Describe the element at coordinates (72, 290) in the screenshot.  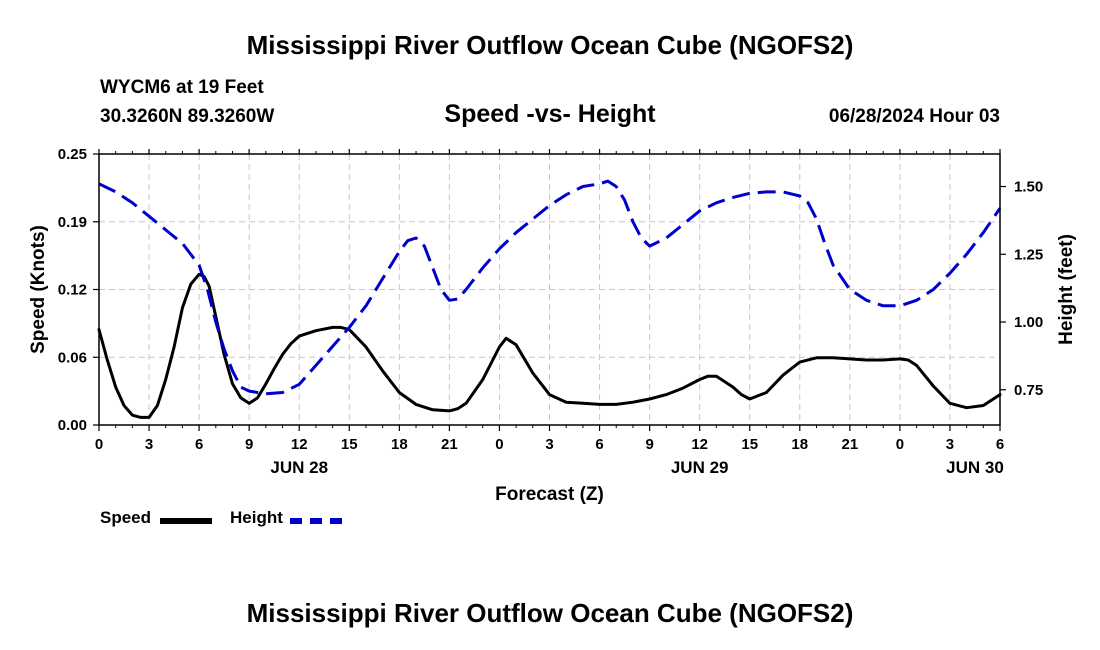
I see `y-left-tick-label: 0.12` at that location.